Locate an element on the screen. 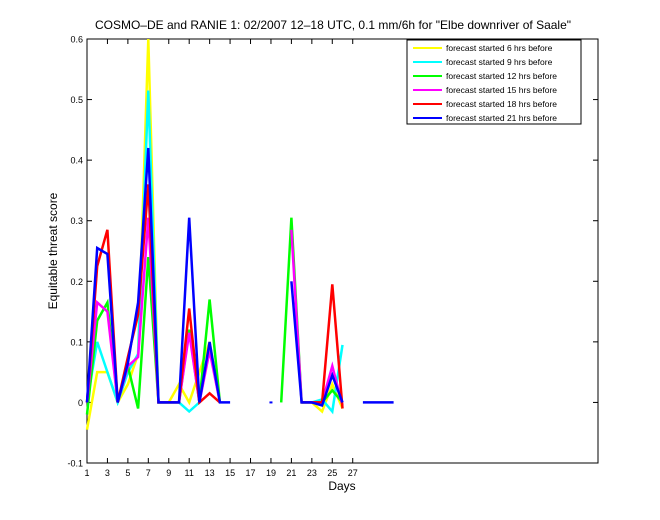 This screenshot has width=660, height=520. legend-label: forecast started 15 hrs before is located at coordinates (501, 90).